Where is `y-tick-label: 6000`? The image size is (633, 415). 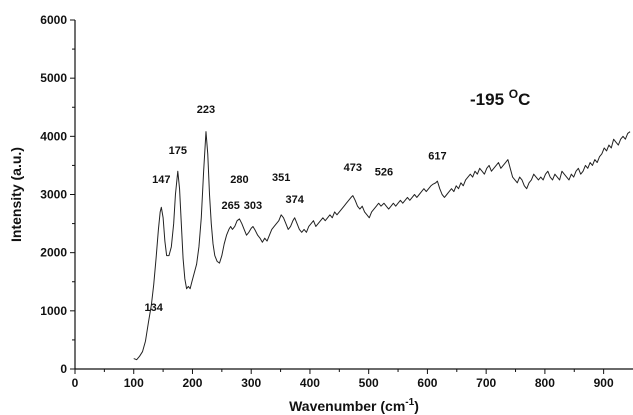
y-tick-label: 6000 is located at coordinates (53, 20).